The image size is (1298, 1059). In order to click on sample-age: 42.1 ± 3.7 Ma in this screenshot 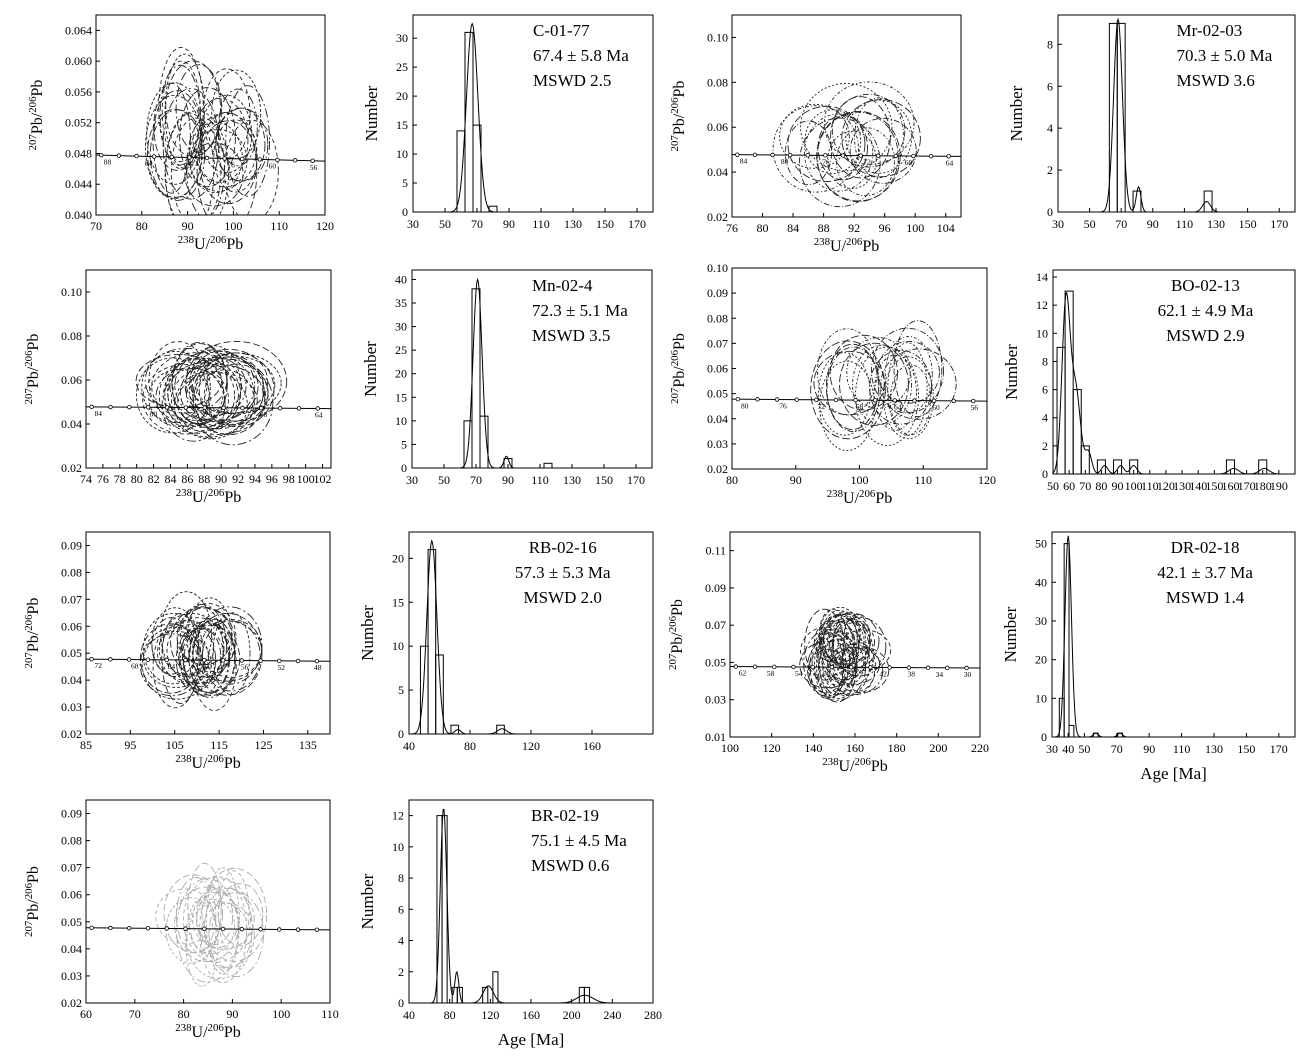, I will do `click(1205, 572)`.